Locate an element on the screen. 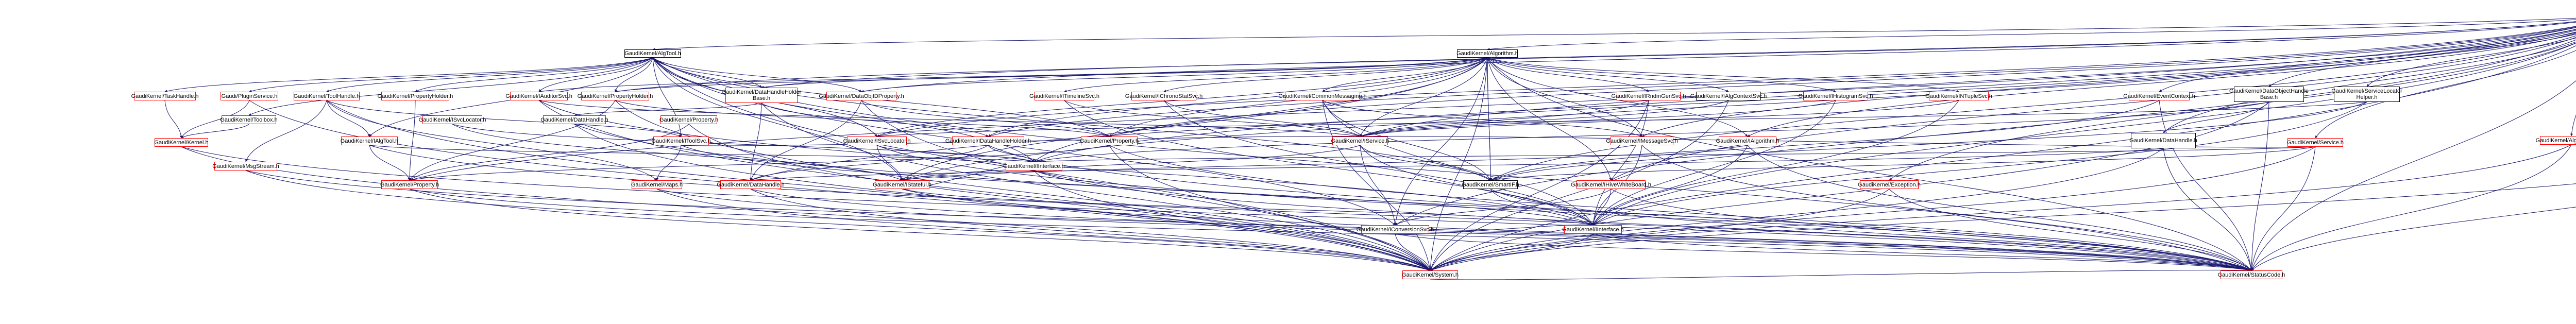  graph-node: GaudiKernel/TaskHandle.h is located at coordinates (164, 96).